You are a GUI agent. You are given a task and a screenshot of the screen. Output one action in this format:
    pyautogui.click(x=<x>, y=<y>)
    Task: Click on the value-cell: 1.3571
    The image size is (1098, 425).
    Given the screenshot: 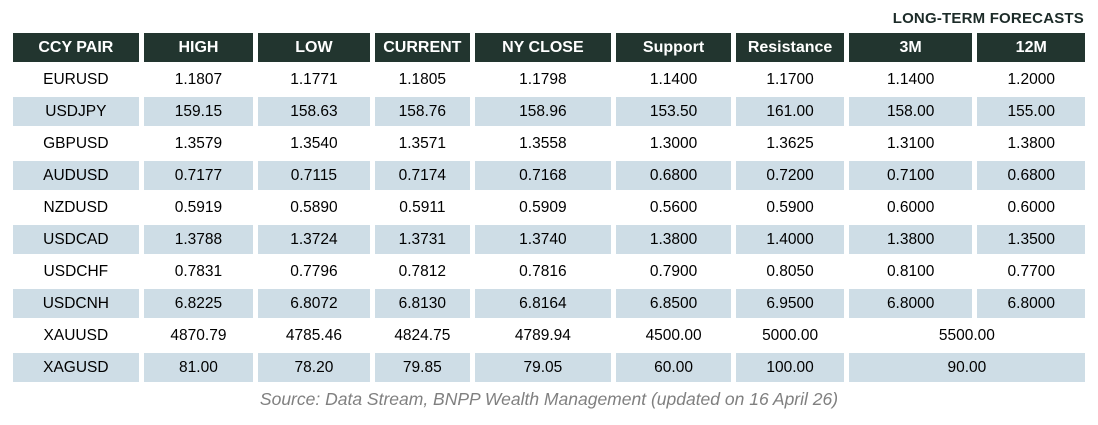 What is the action you would take?
    pyautogui.click(x=422, y=143)
    